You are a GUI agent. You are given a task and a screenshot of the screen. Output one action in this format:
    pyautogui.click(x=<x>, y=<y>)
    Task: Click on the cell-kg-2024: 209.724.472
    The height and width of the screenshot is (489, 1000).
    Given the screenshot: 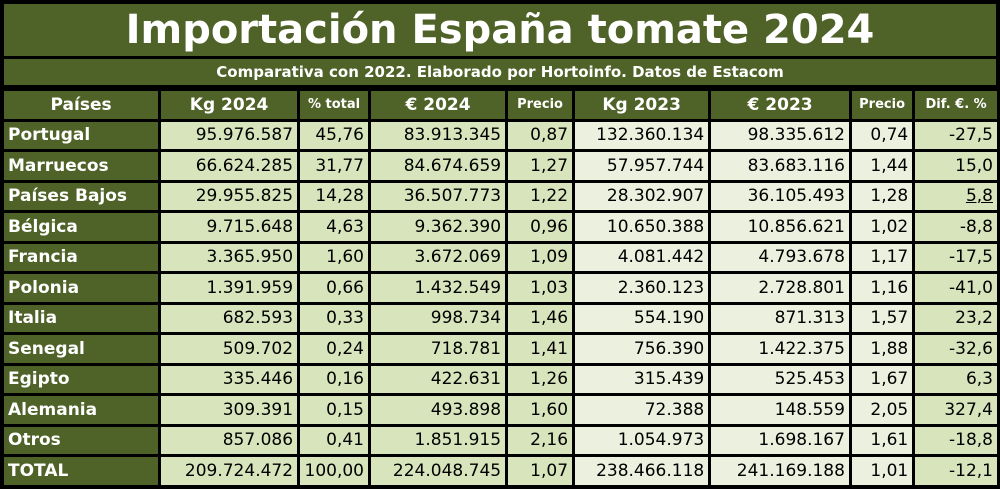 What is the action you would take?
    pyautogui.click(x=229, y=471)
    